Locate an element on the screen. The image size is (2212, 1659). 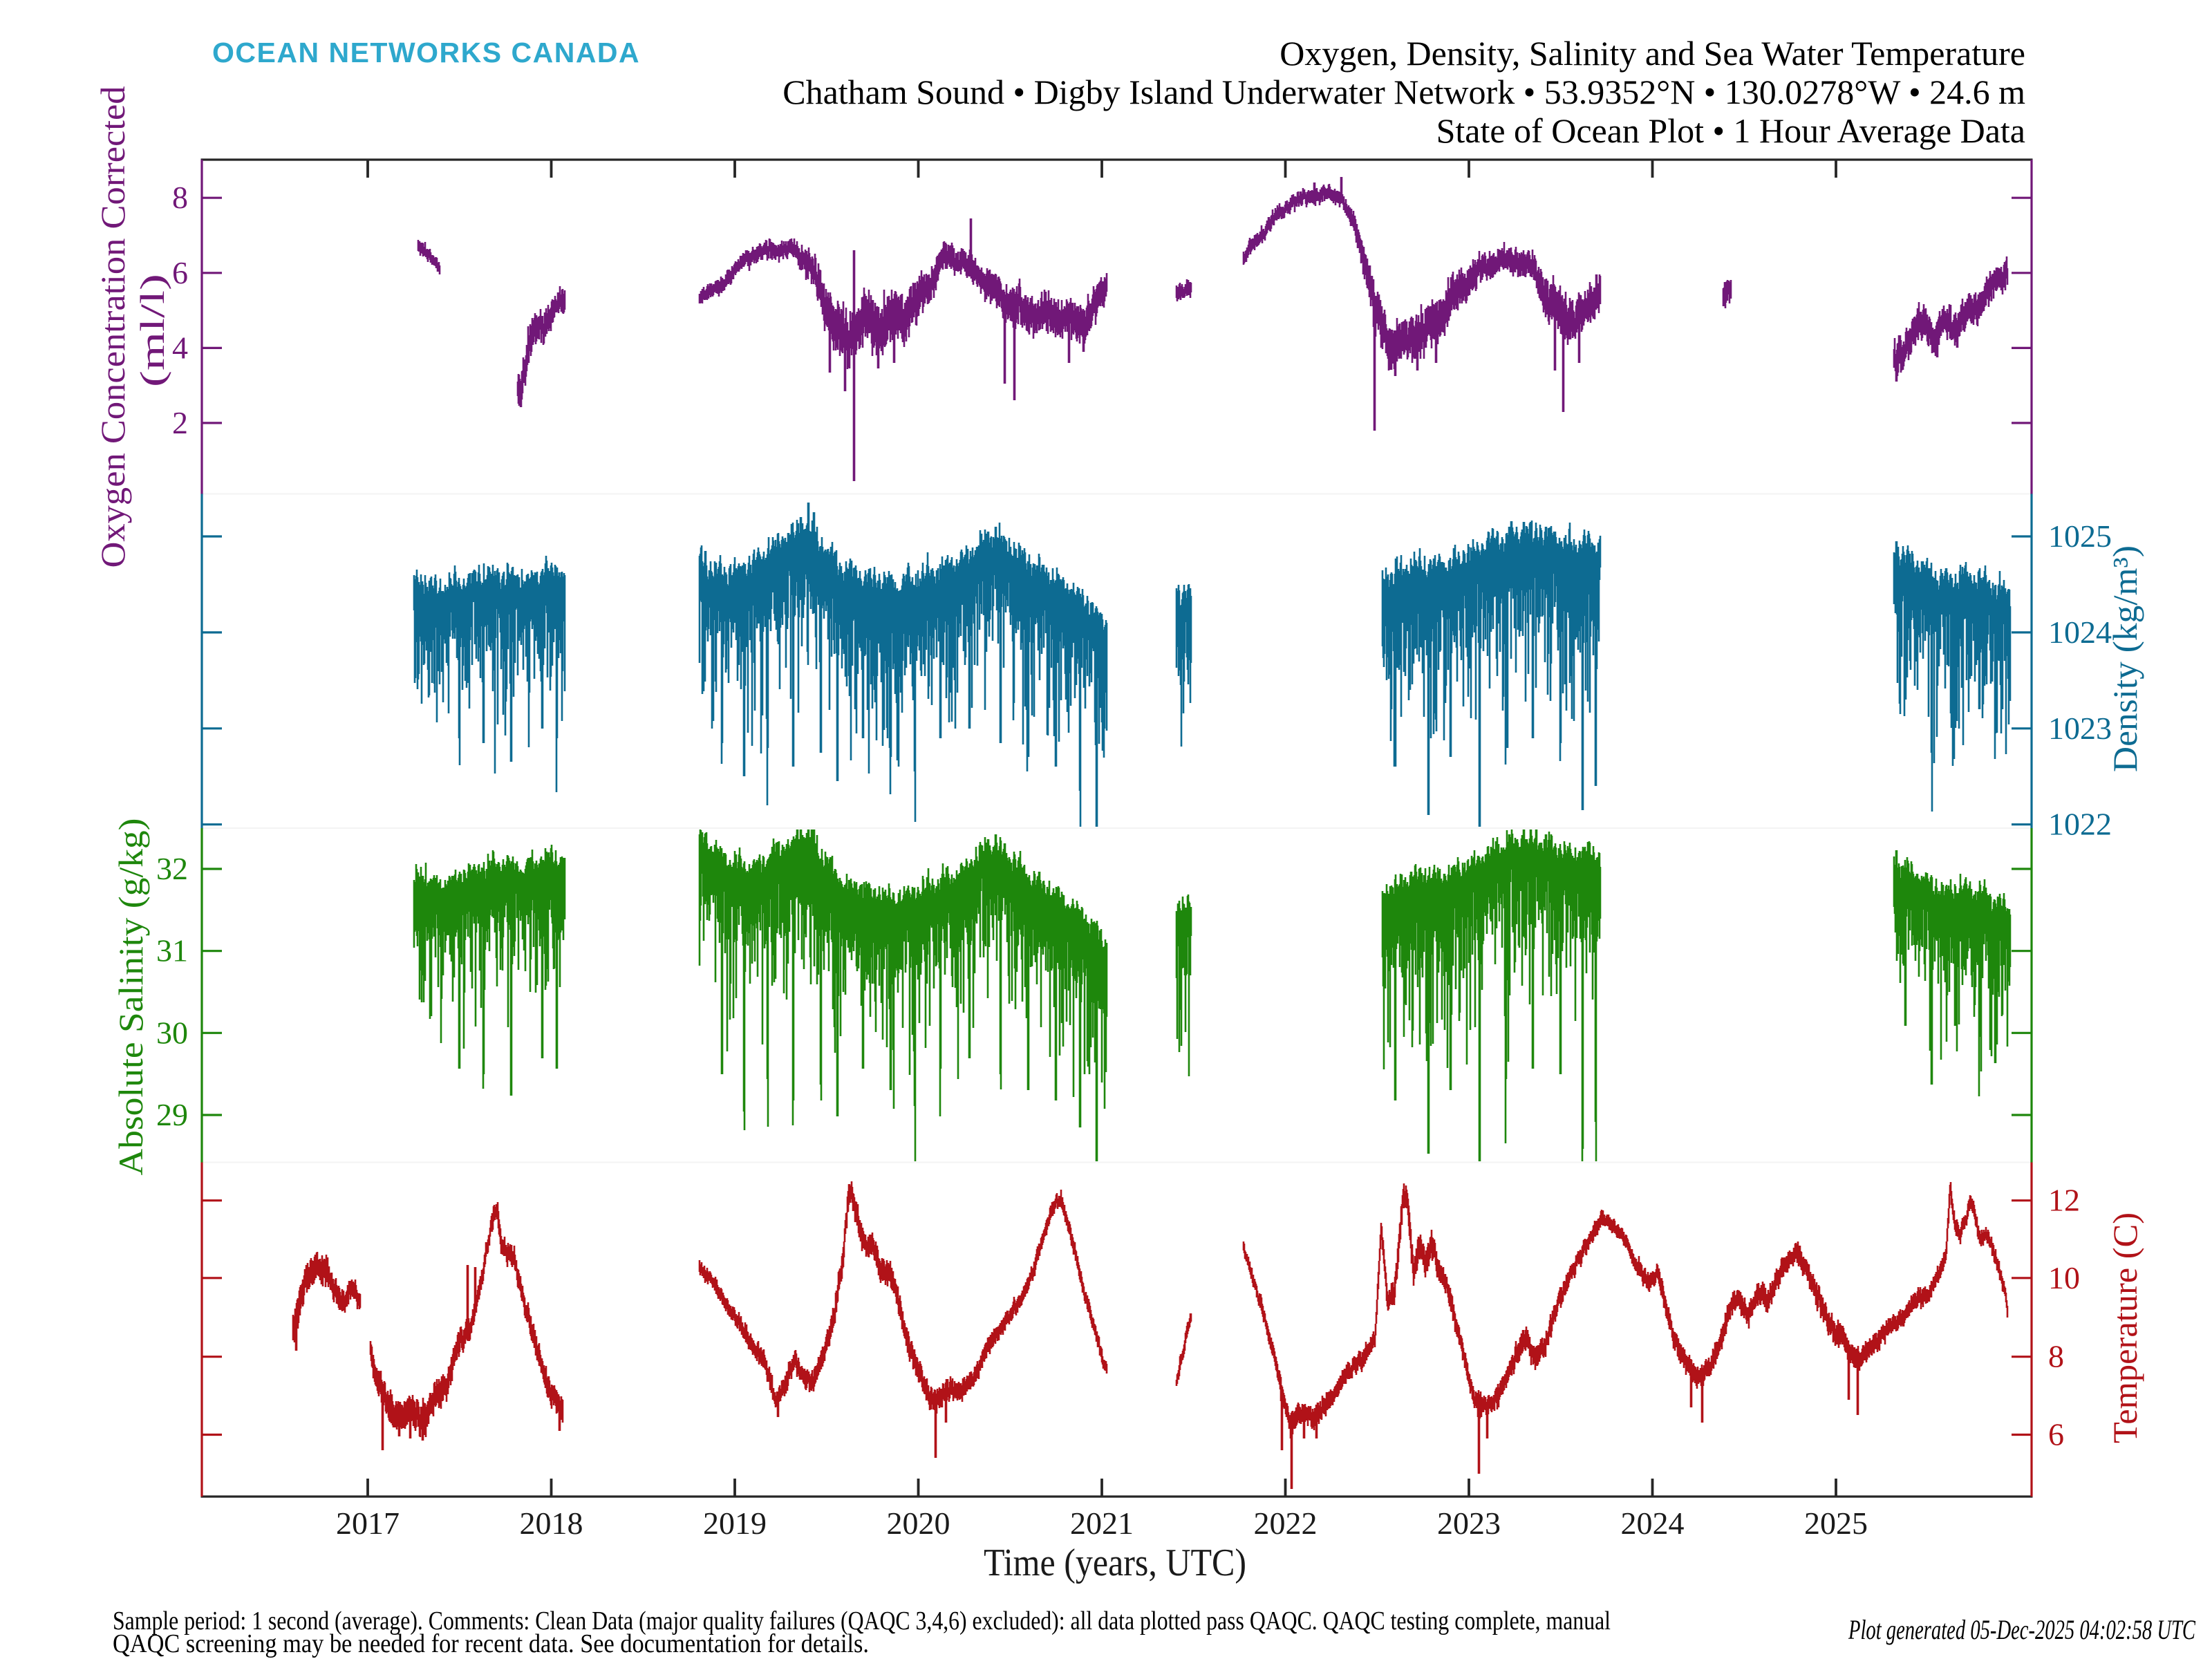
svg-text: Absolute Salinity (g/kg) is located at coordinates (130, 997).